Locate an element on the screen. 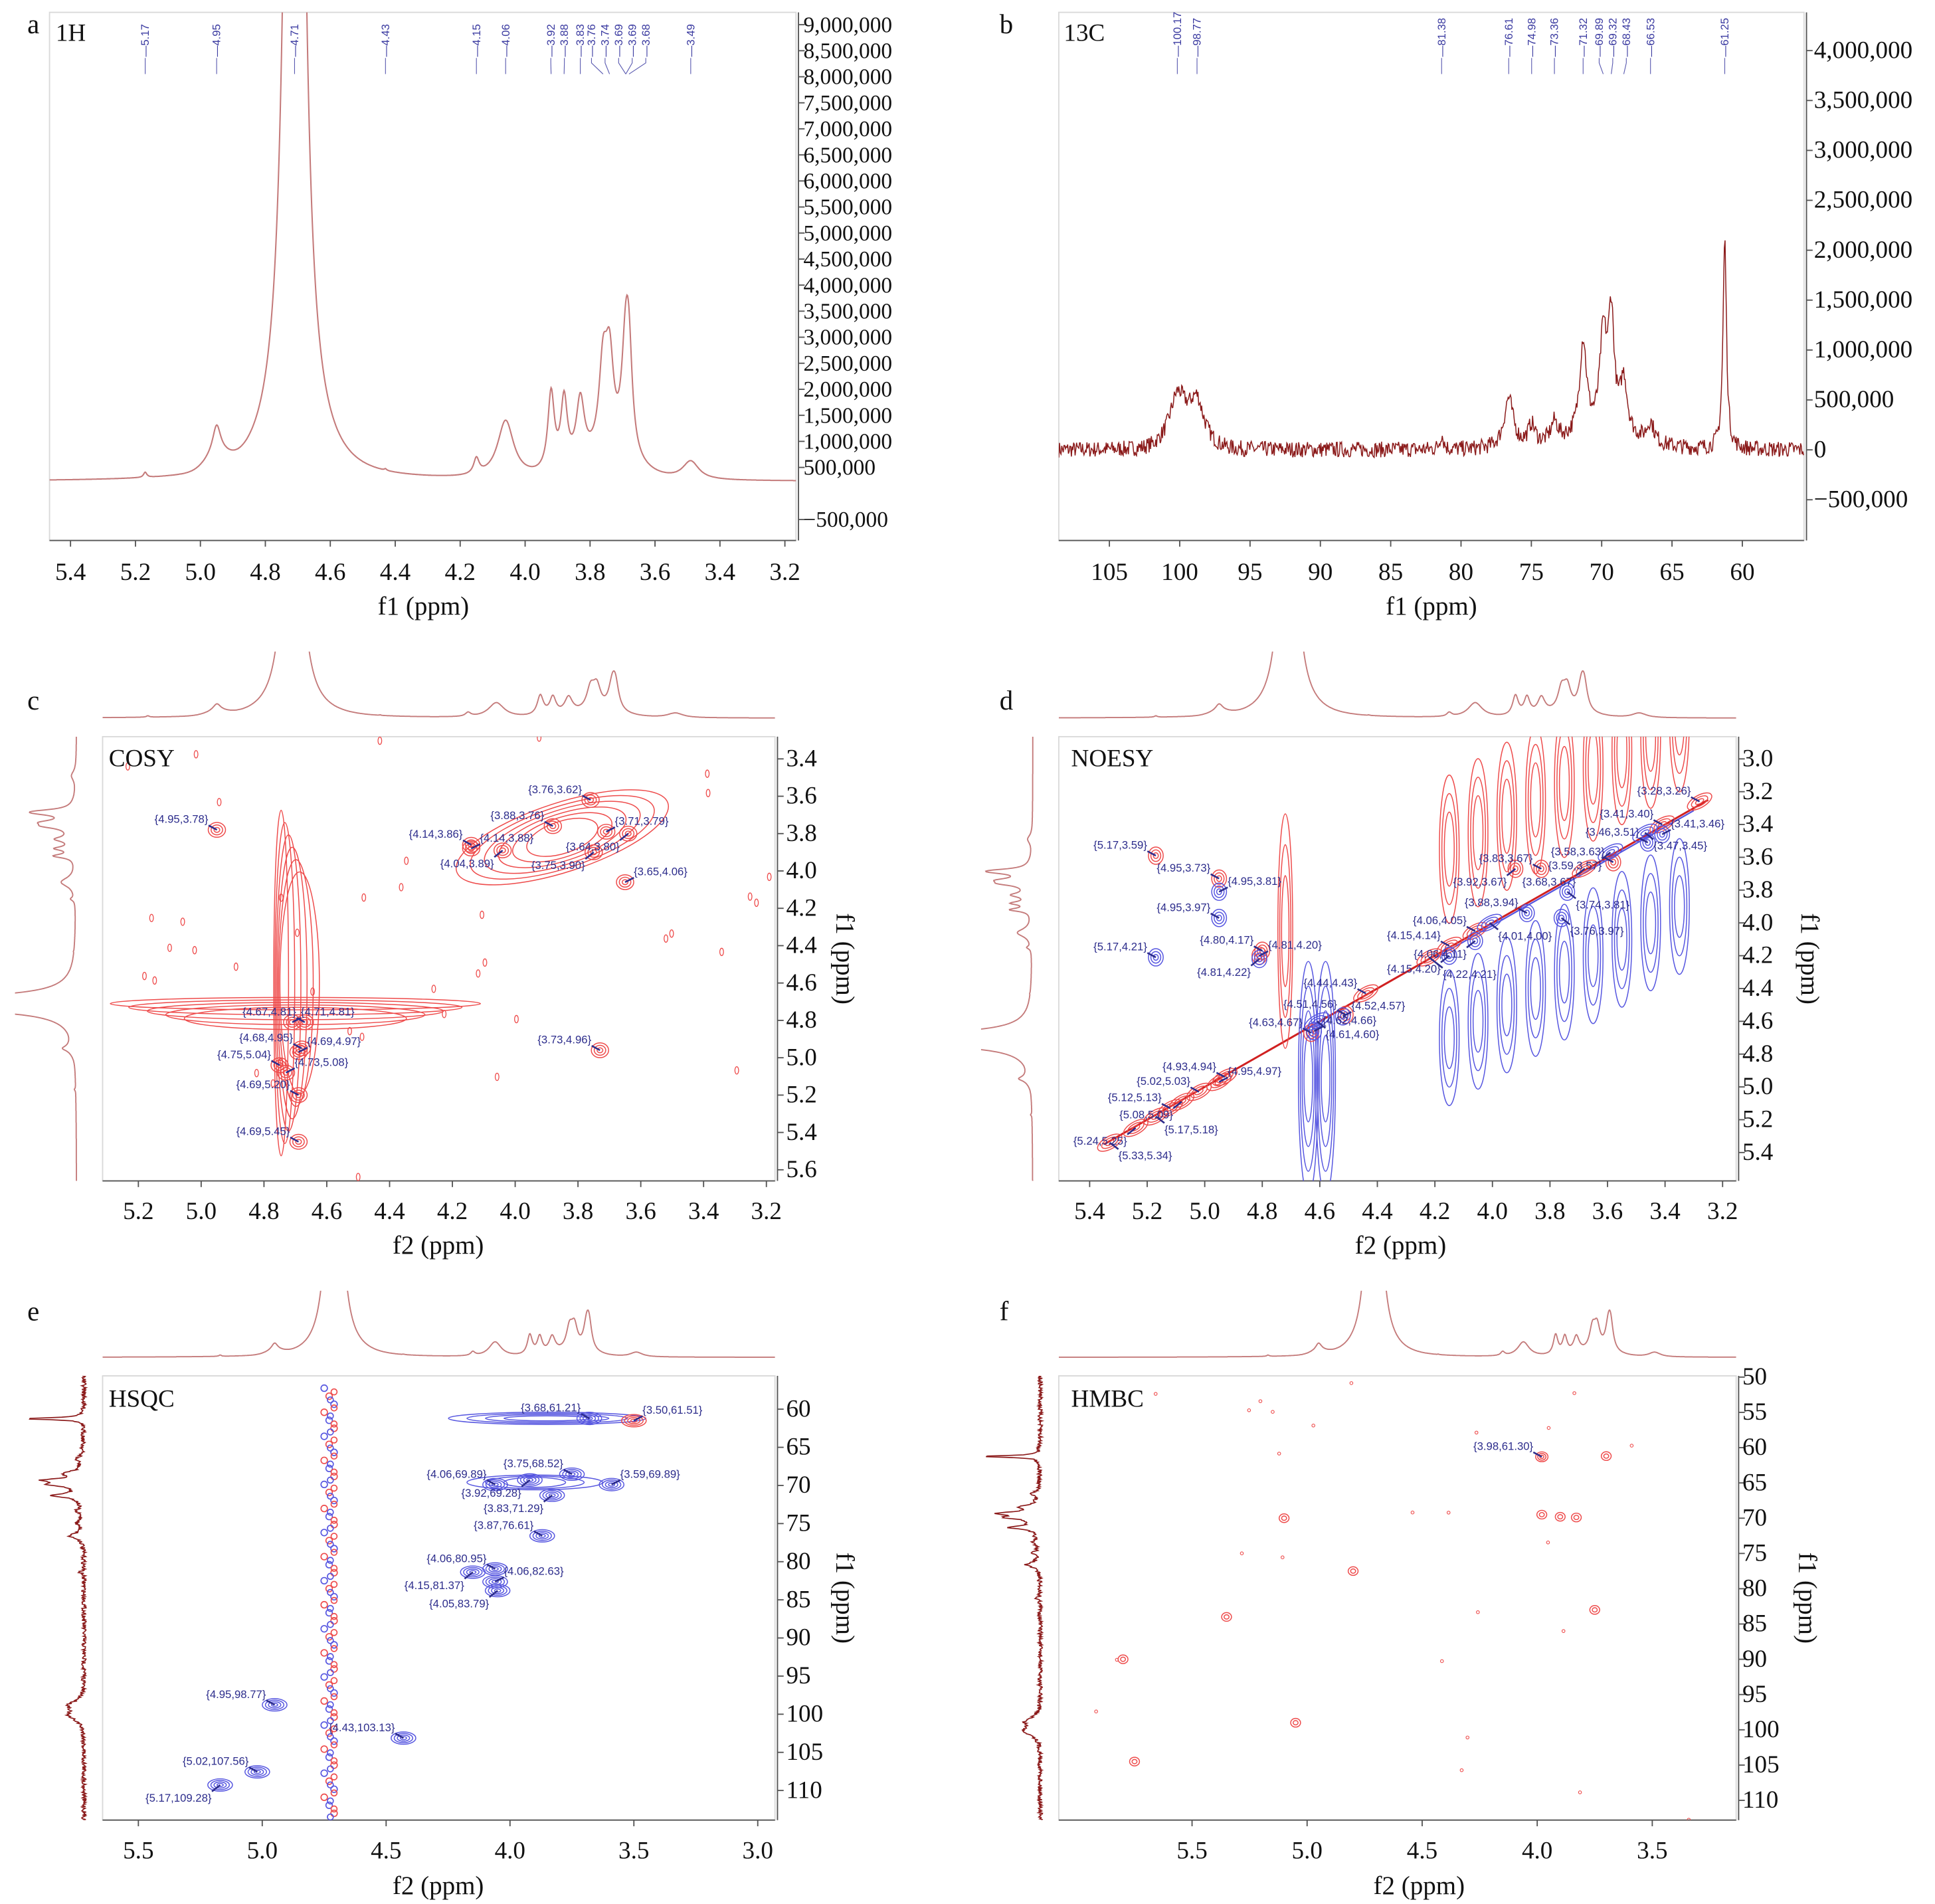 The image size is (1935, 1904). x-tick-label-f: 5.5 is located at coordinates (1191, 1850).